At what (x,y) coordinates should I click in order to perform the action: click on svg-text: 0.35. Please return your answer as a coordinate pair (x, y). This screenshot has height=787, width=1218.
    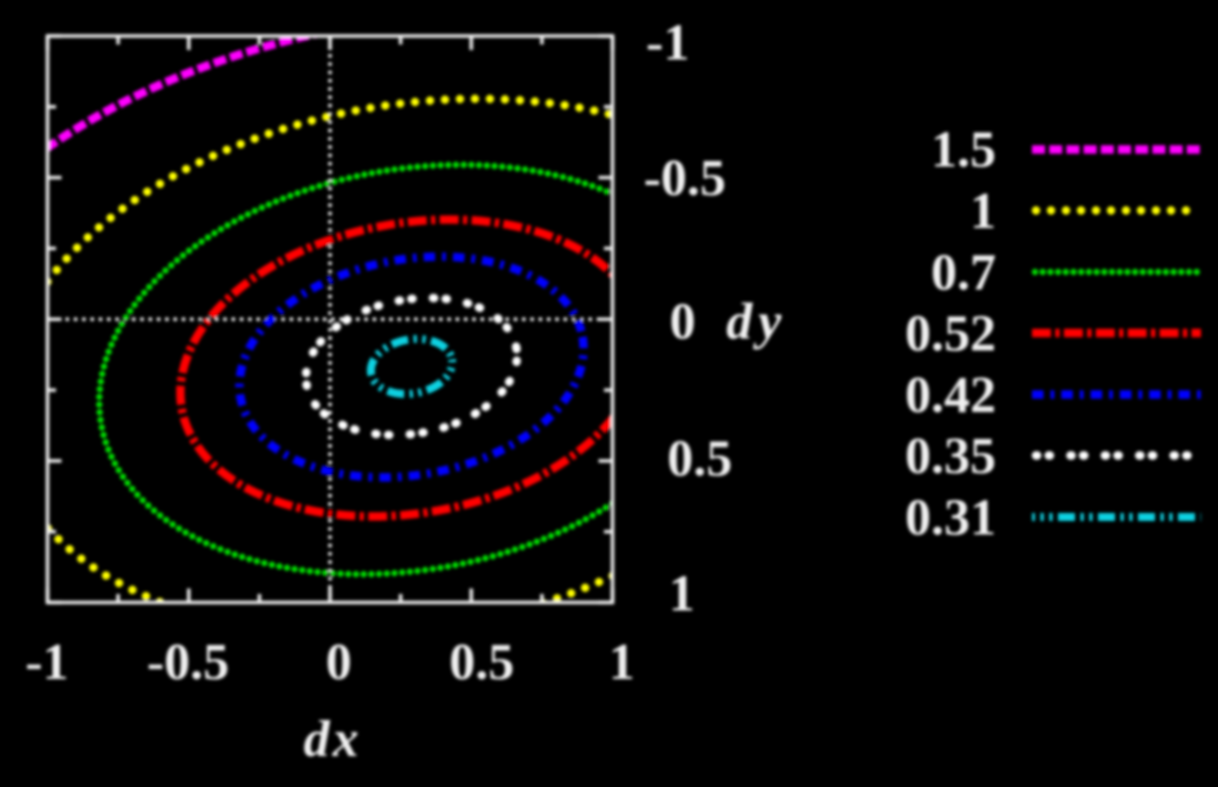
    Looking at the image, I should click on (950, 456).